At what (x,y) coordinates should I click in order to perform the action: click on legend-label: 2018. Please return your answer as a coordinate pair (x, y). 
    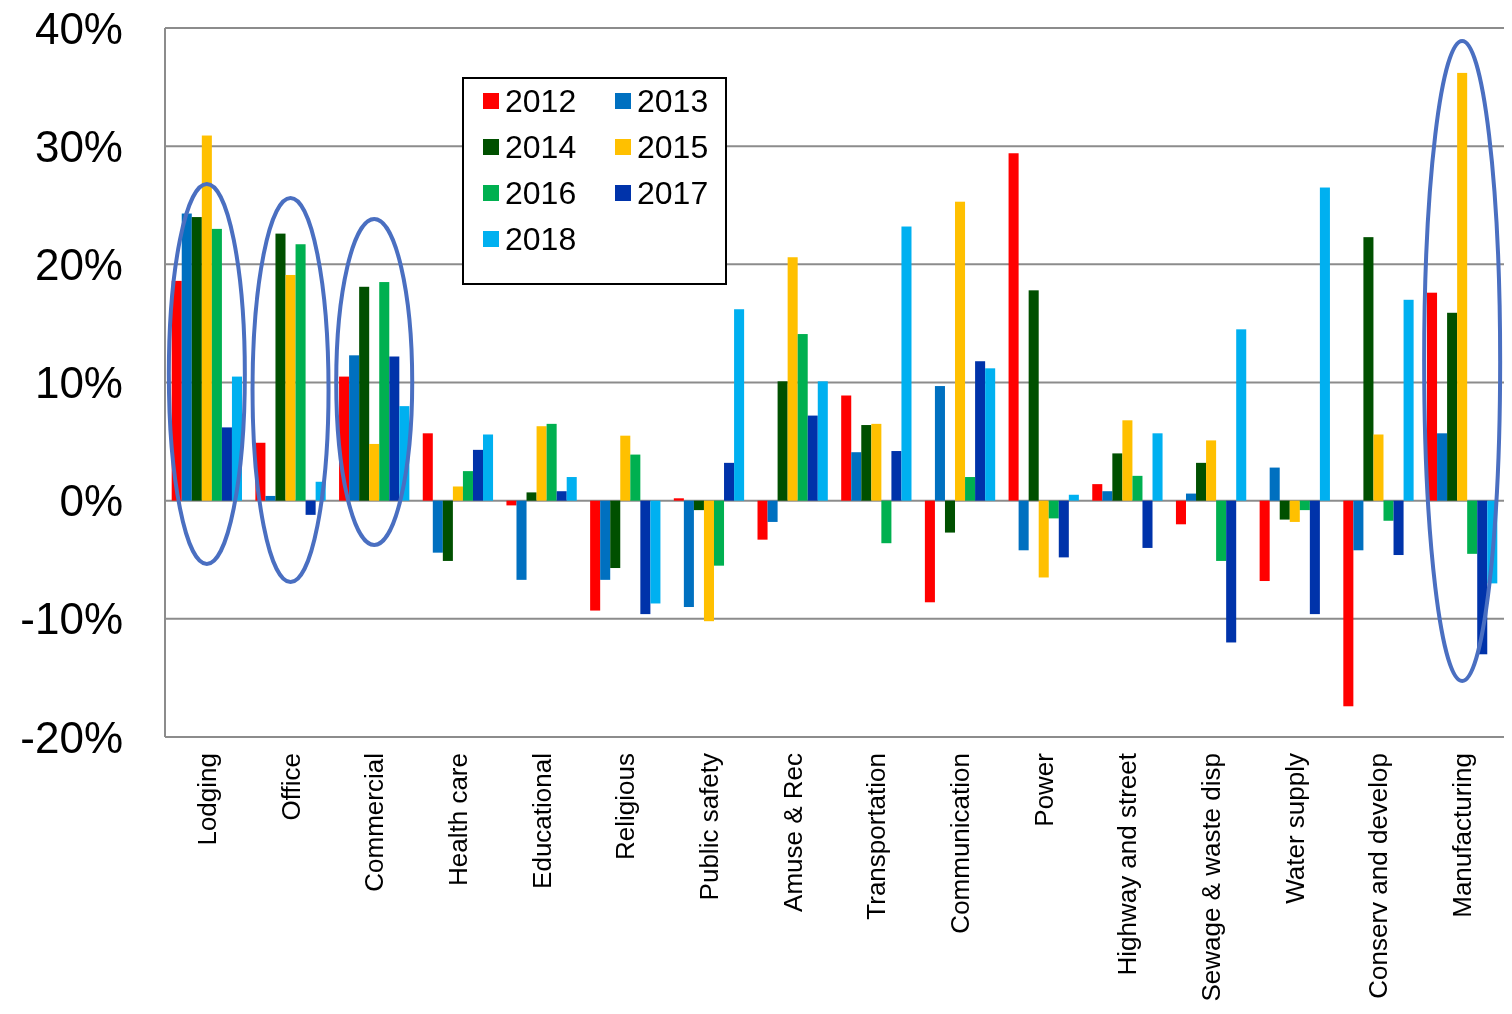
    Looking at the image, I should click on (541, 239).